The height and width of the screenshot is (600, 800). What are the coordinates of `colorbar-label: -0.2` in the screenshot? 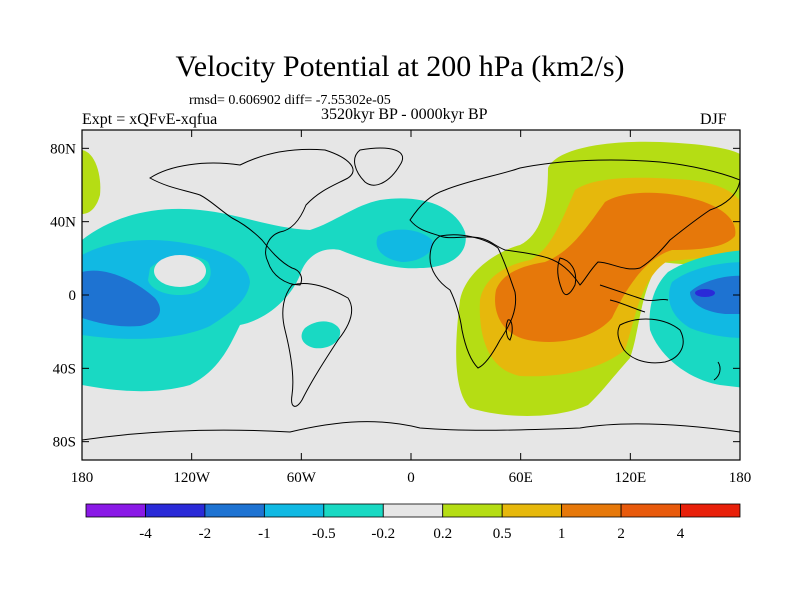 It's located at (383, 534).